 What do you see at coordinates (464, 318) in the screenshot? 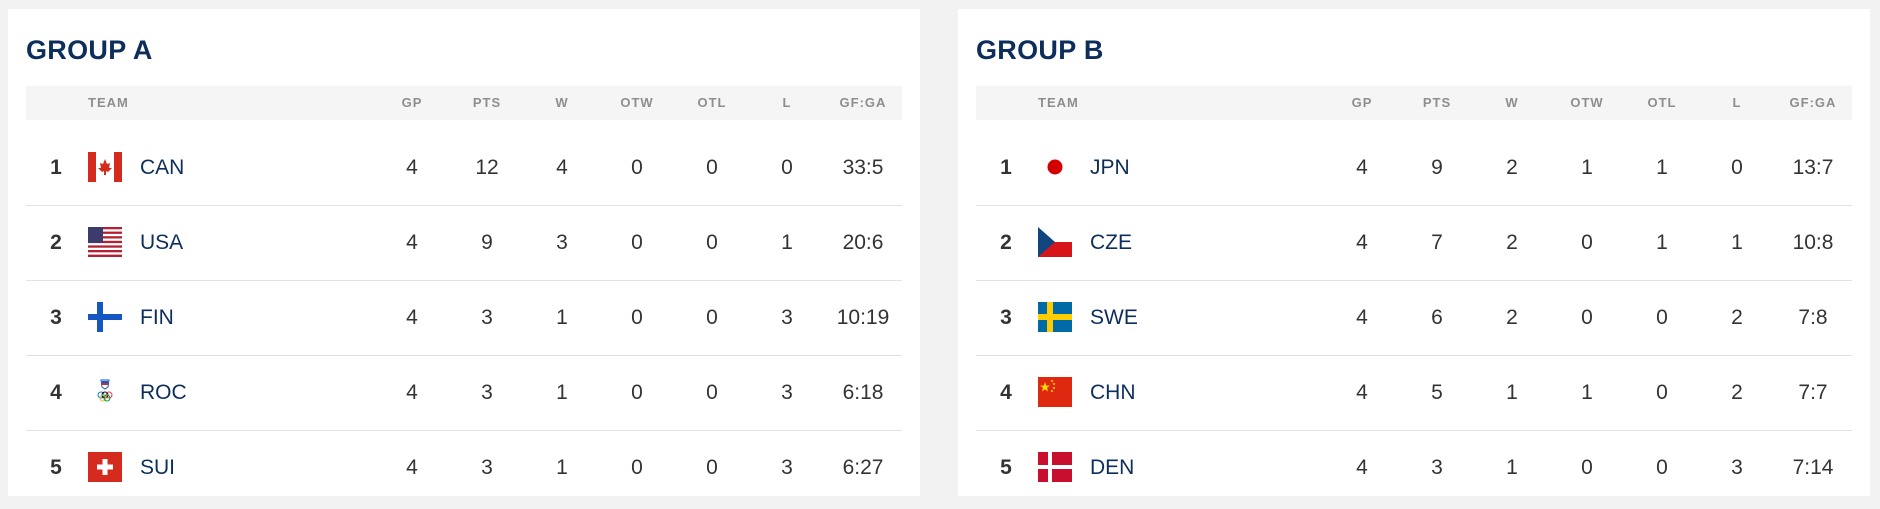
I see `table-row: 3 FIN 4 3 1 0 0 3 10:19` at bounding box center [464, 318].